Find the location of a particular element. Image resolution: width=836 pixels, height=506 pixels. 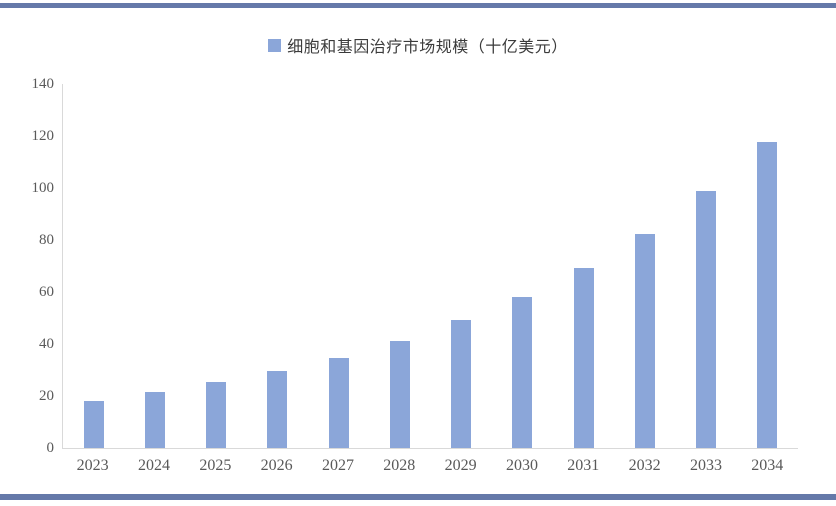

x-axis-label: 2030 is located at coordinates (521, 465).